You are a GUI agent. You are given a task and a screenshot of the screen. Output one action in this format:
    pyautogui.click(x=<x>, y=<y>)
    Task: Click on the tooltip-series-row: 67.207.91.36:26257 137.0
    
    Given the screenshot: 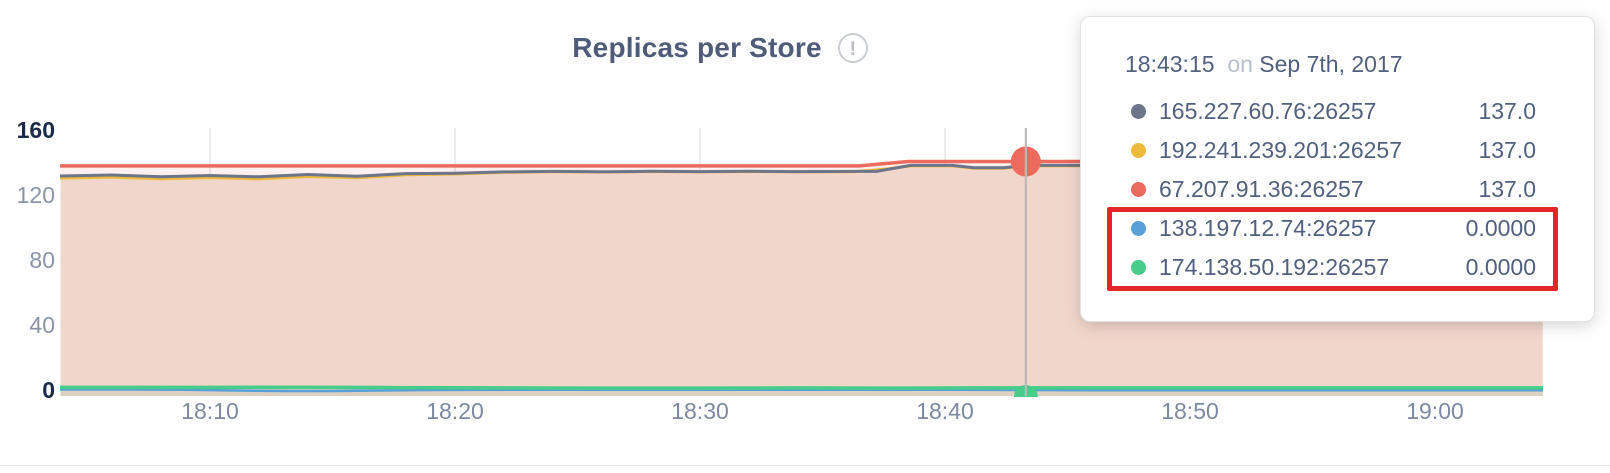 What is the action you would take?
    pyautogui.click(x=1337, y=189)
    